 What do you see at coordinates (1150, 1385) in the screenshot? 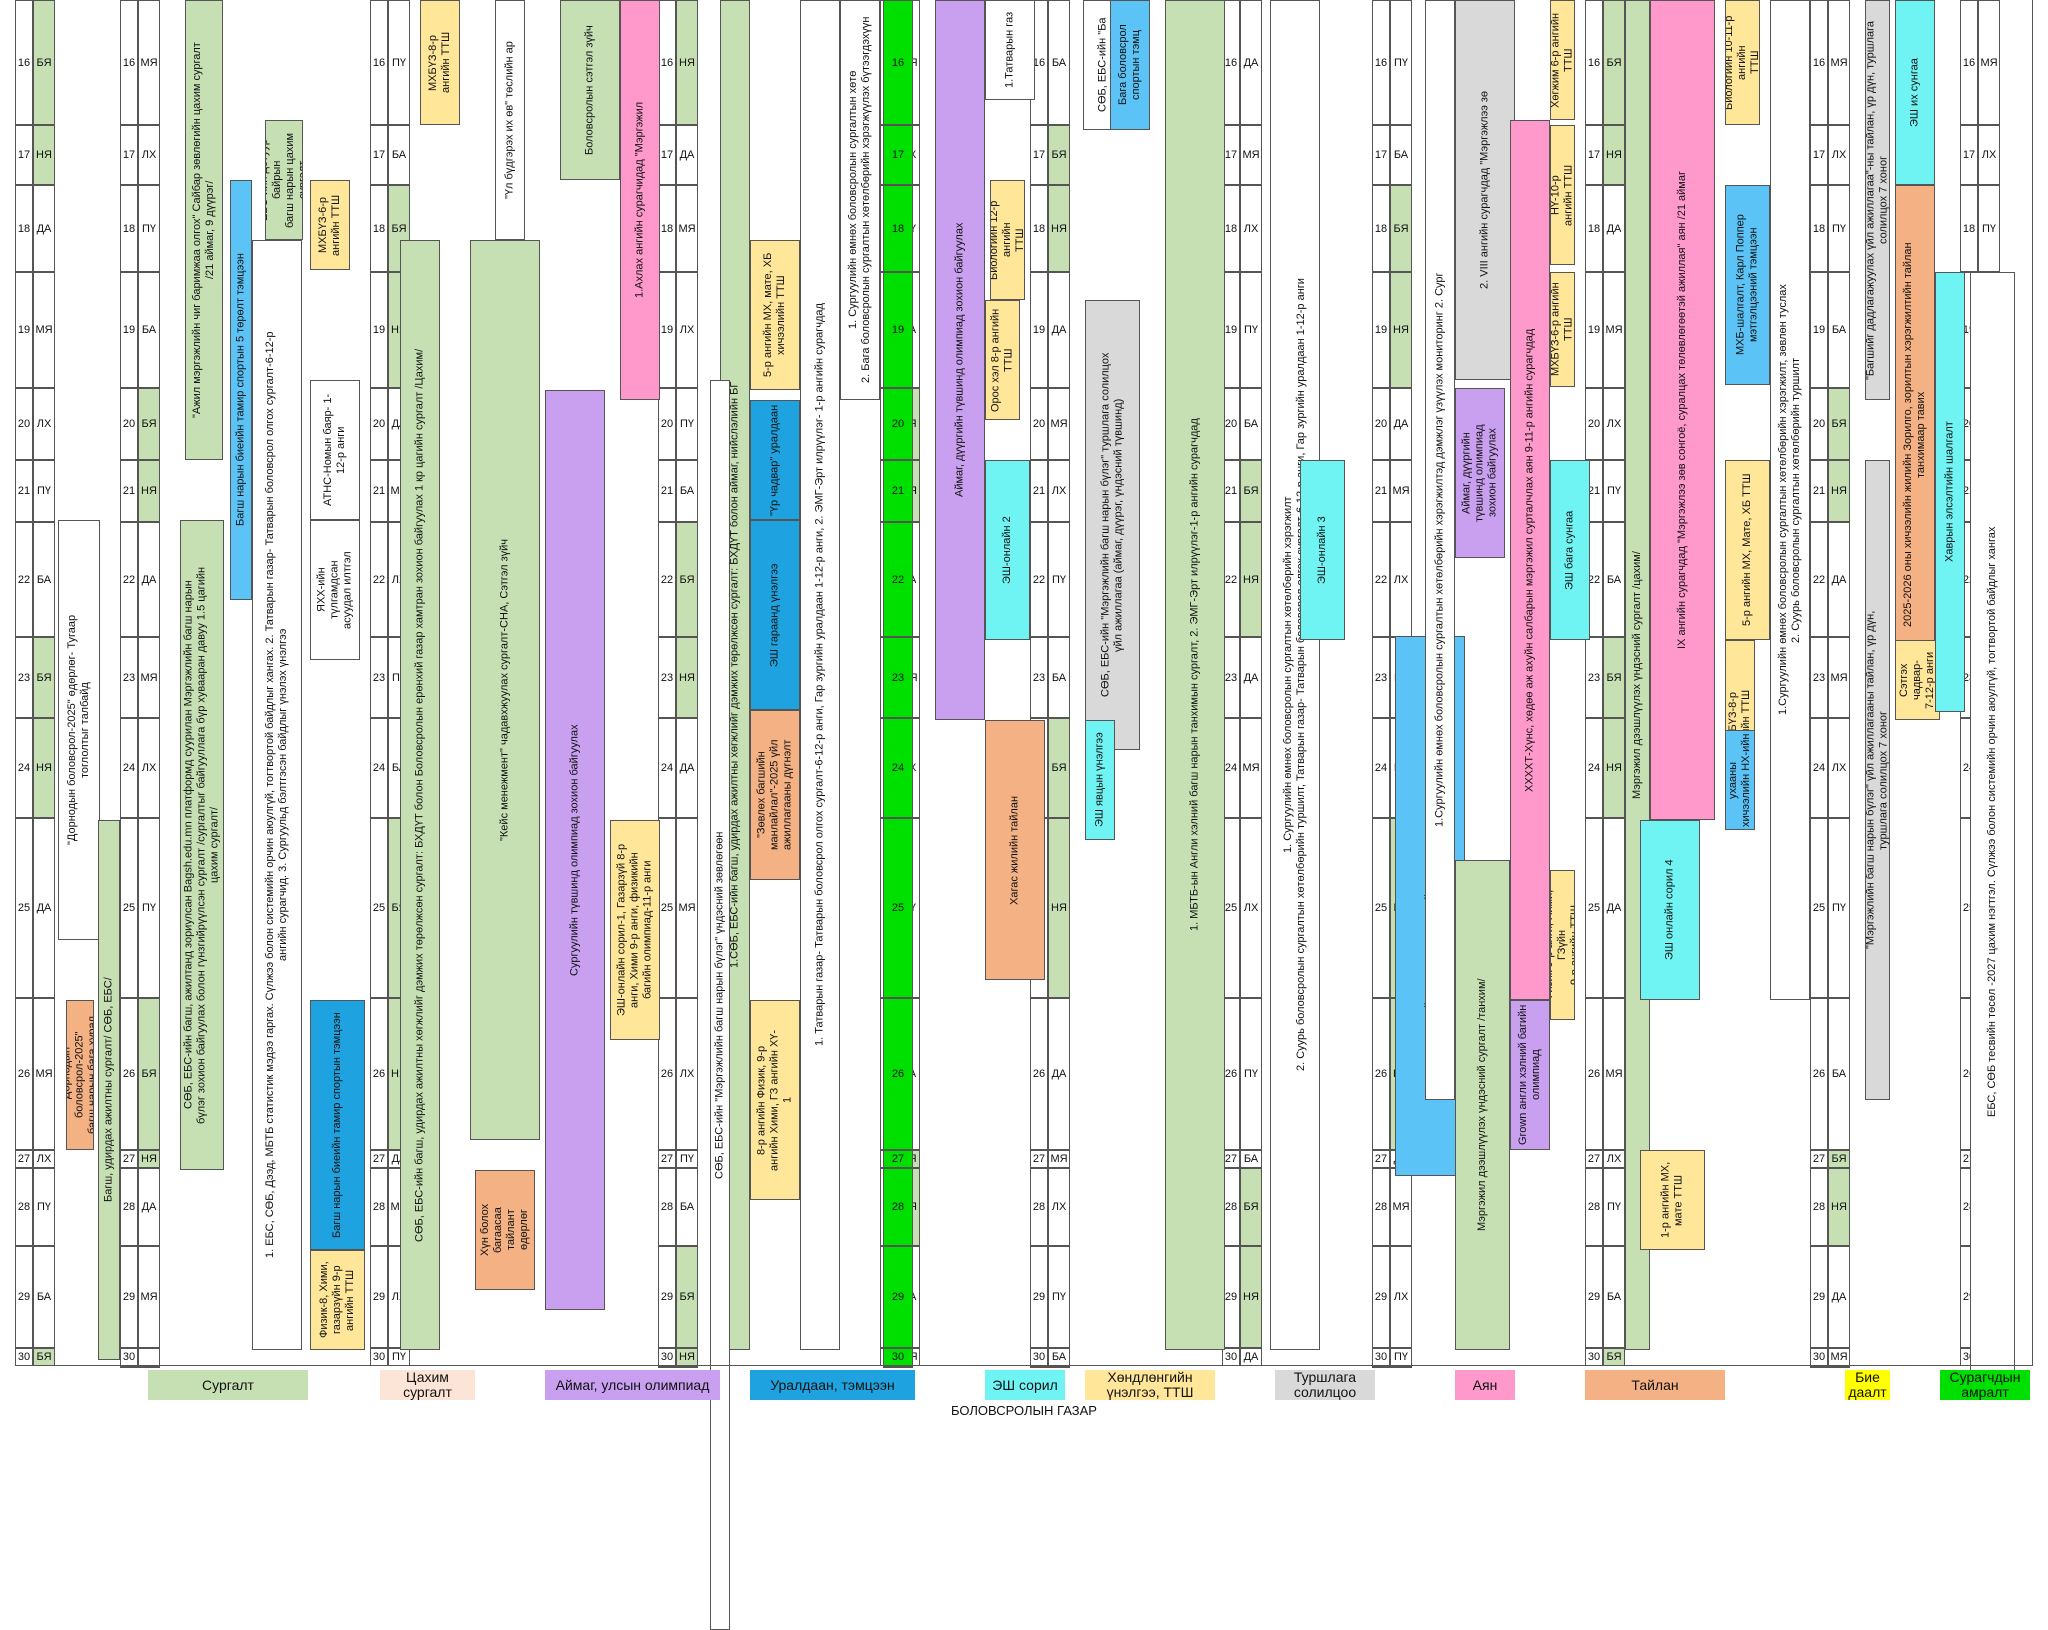
I see `legend-item: Хөндлөнгийн үнэлгээ, ТТШ` at bounding box center [1150, 1385].